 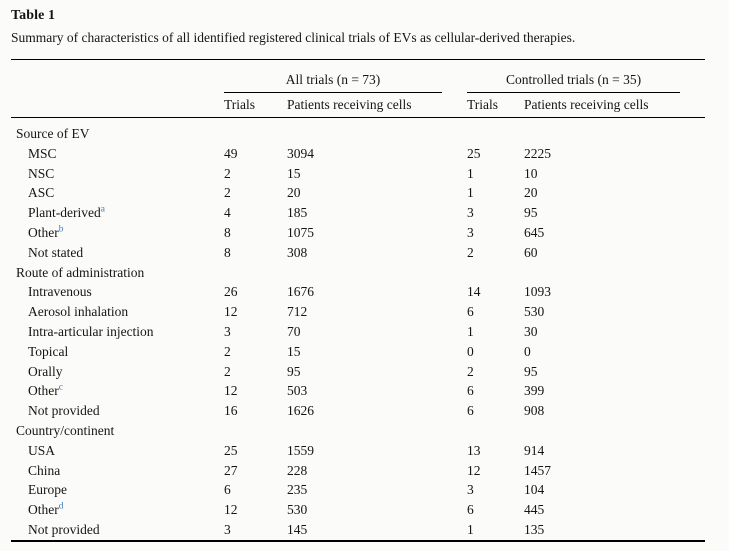 I want to click on cell-value: 445, so click(x=534, y=510).